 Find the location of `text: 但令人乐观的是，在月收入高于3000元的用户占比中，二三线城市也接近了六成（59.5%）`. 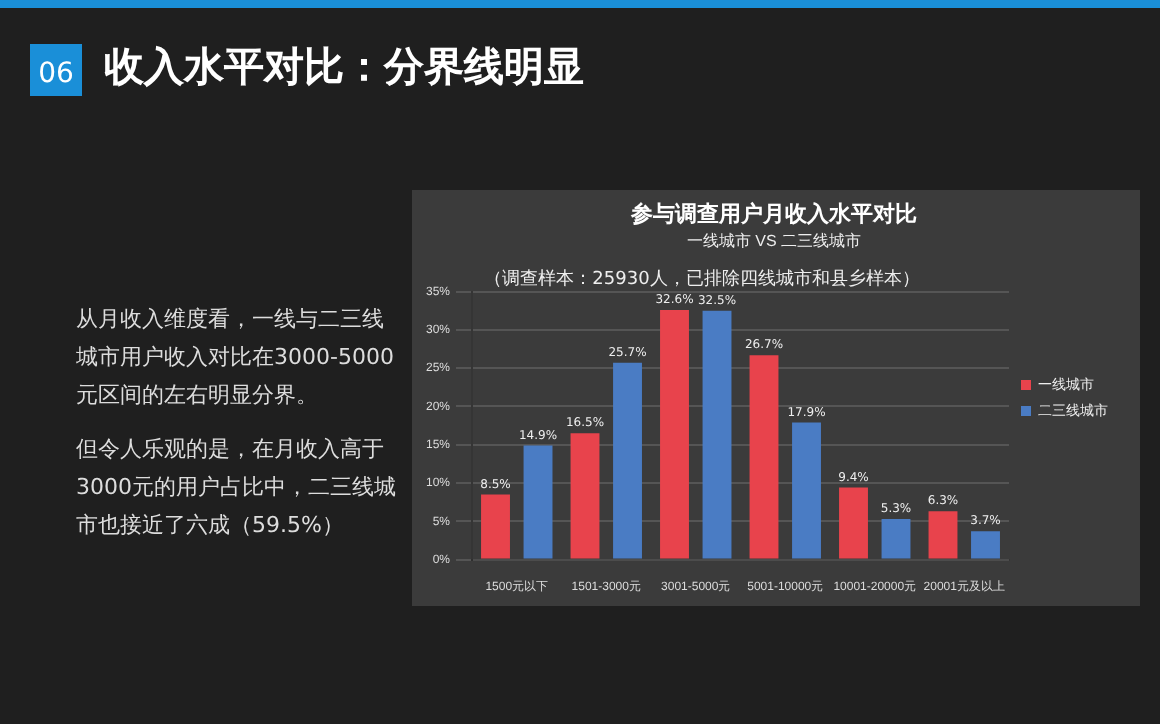

text: 但令人乐观的是，在月收入高于3000元的用户占比中，二三线城市也接近了六成（59.5%） is located at coordinates (236, 488).